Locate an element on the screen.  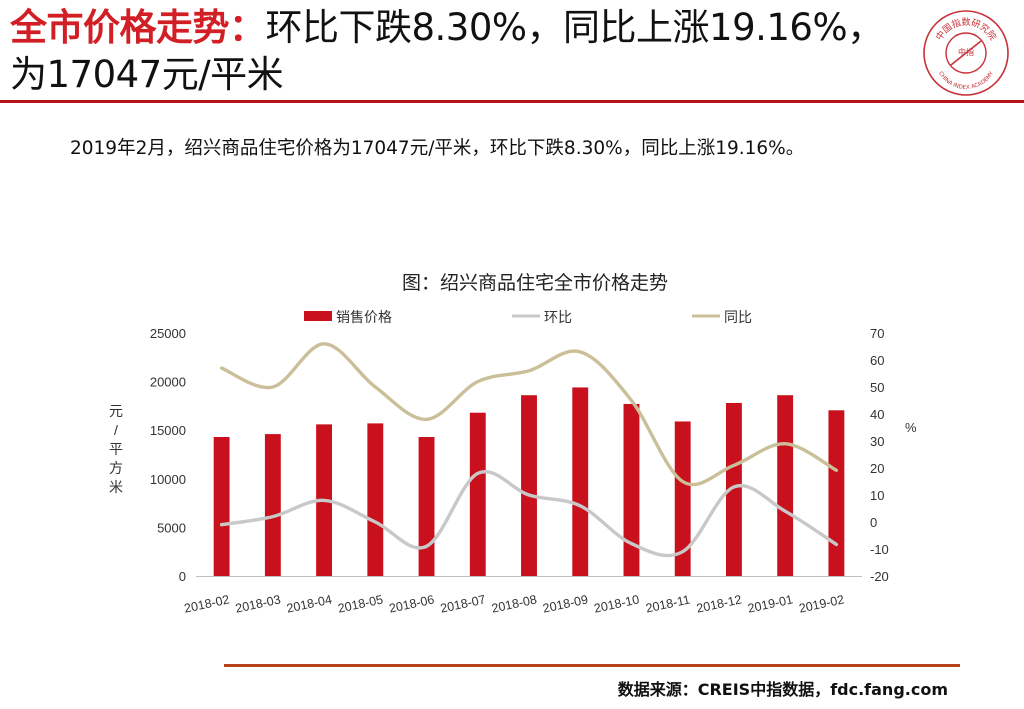
legend-label-0: 销售价格 is located at coordinates (364, 317).